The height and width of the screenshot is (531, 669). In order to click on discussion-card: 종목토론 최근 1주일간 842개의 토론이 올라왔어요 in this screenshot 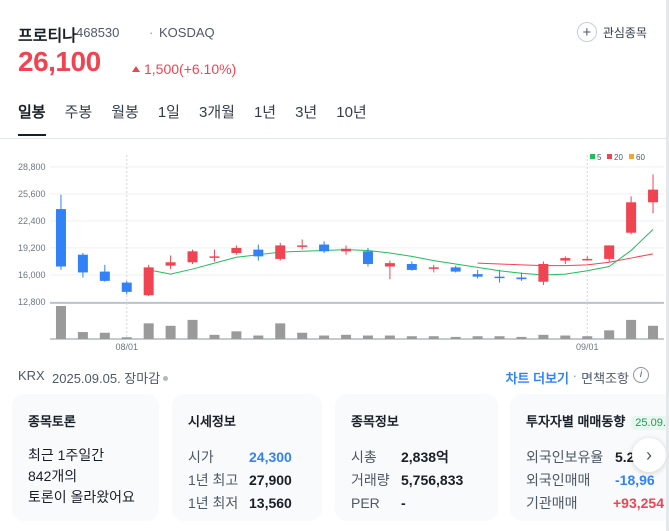, I will do `click(85, 457)`.